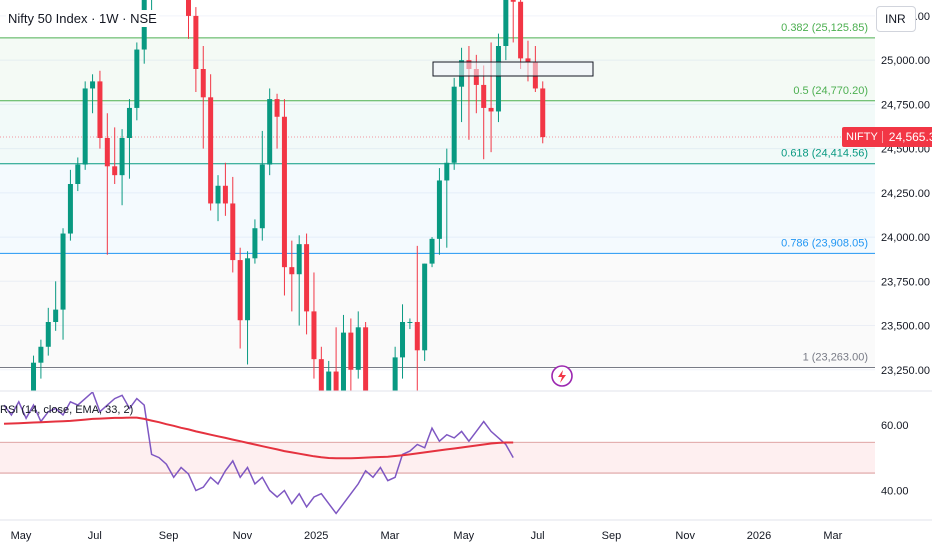 The height and width of the screenshot is (550, 932). What do you see at coordinates (169, 536) in the screenshot?
I see `time-tick-label: Sep` at bounding box center [169, 536].